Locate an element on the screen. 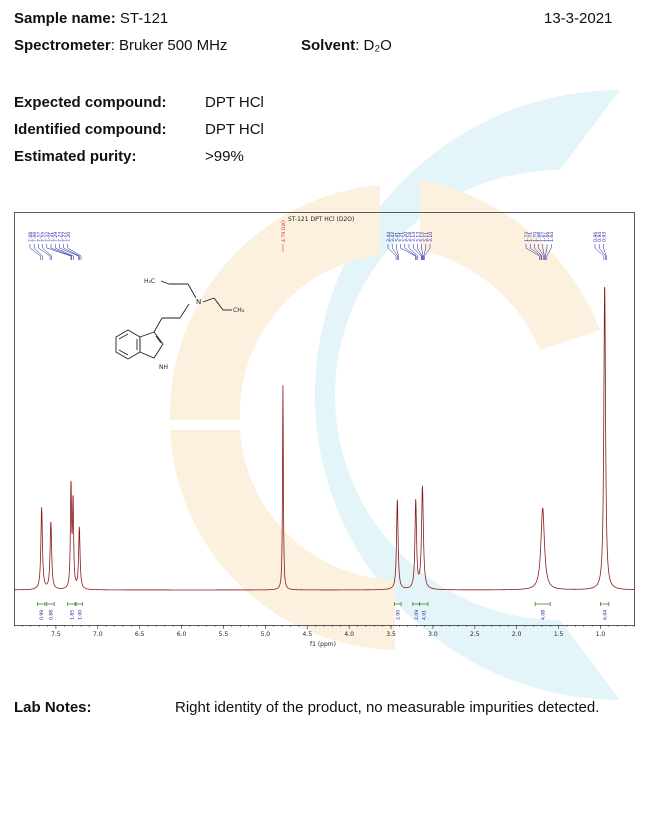 The height and width of the screenshot is (829, 666). x-axis-label: f1 (ppm) is located at coordinates (323, 644).